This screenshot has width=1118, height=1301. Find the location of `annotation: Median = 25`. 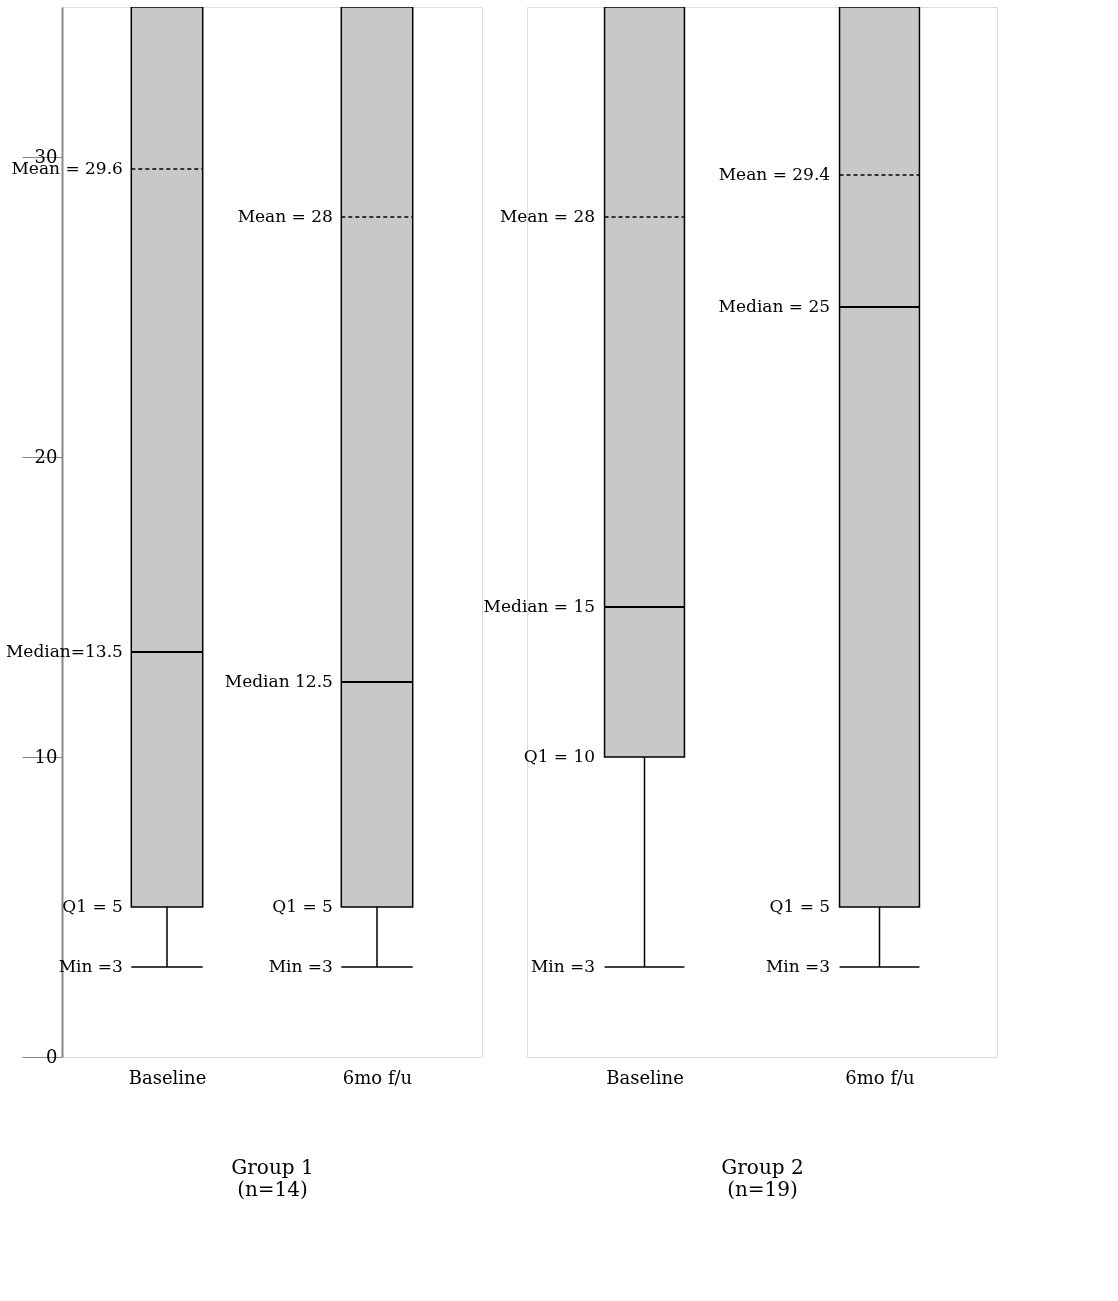

annotation: Median = 25 is located at coordinates (774, 306).